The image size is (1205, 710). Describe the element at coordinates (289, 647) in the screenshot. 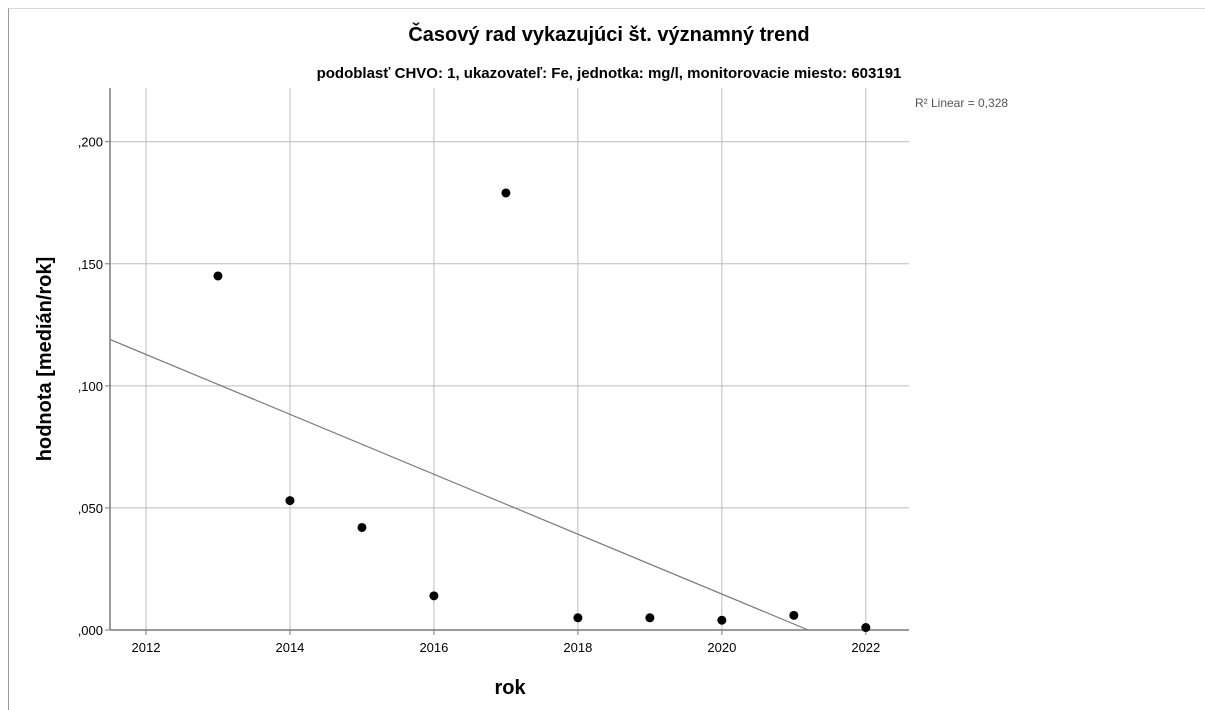

I see `x-tick-label: 2014` at that location.